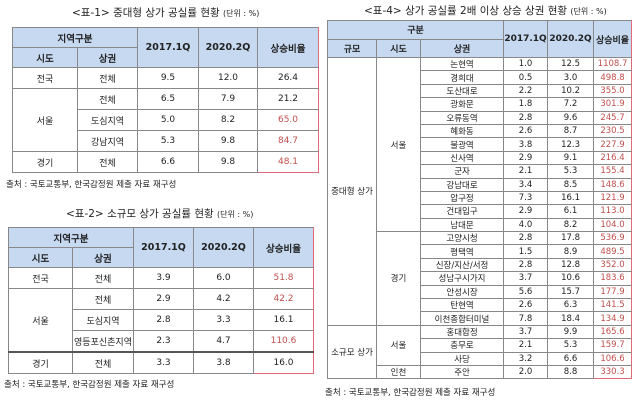  What do you see at coordinates (571, 265) in the screenshot?
I see `value-2020-2q: 12.8` at bounding box center [571, 265].